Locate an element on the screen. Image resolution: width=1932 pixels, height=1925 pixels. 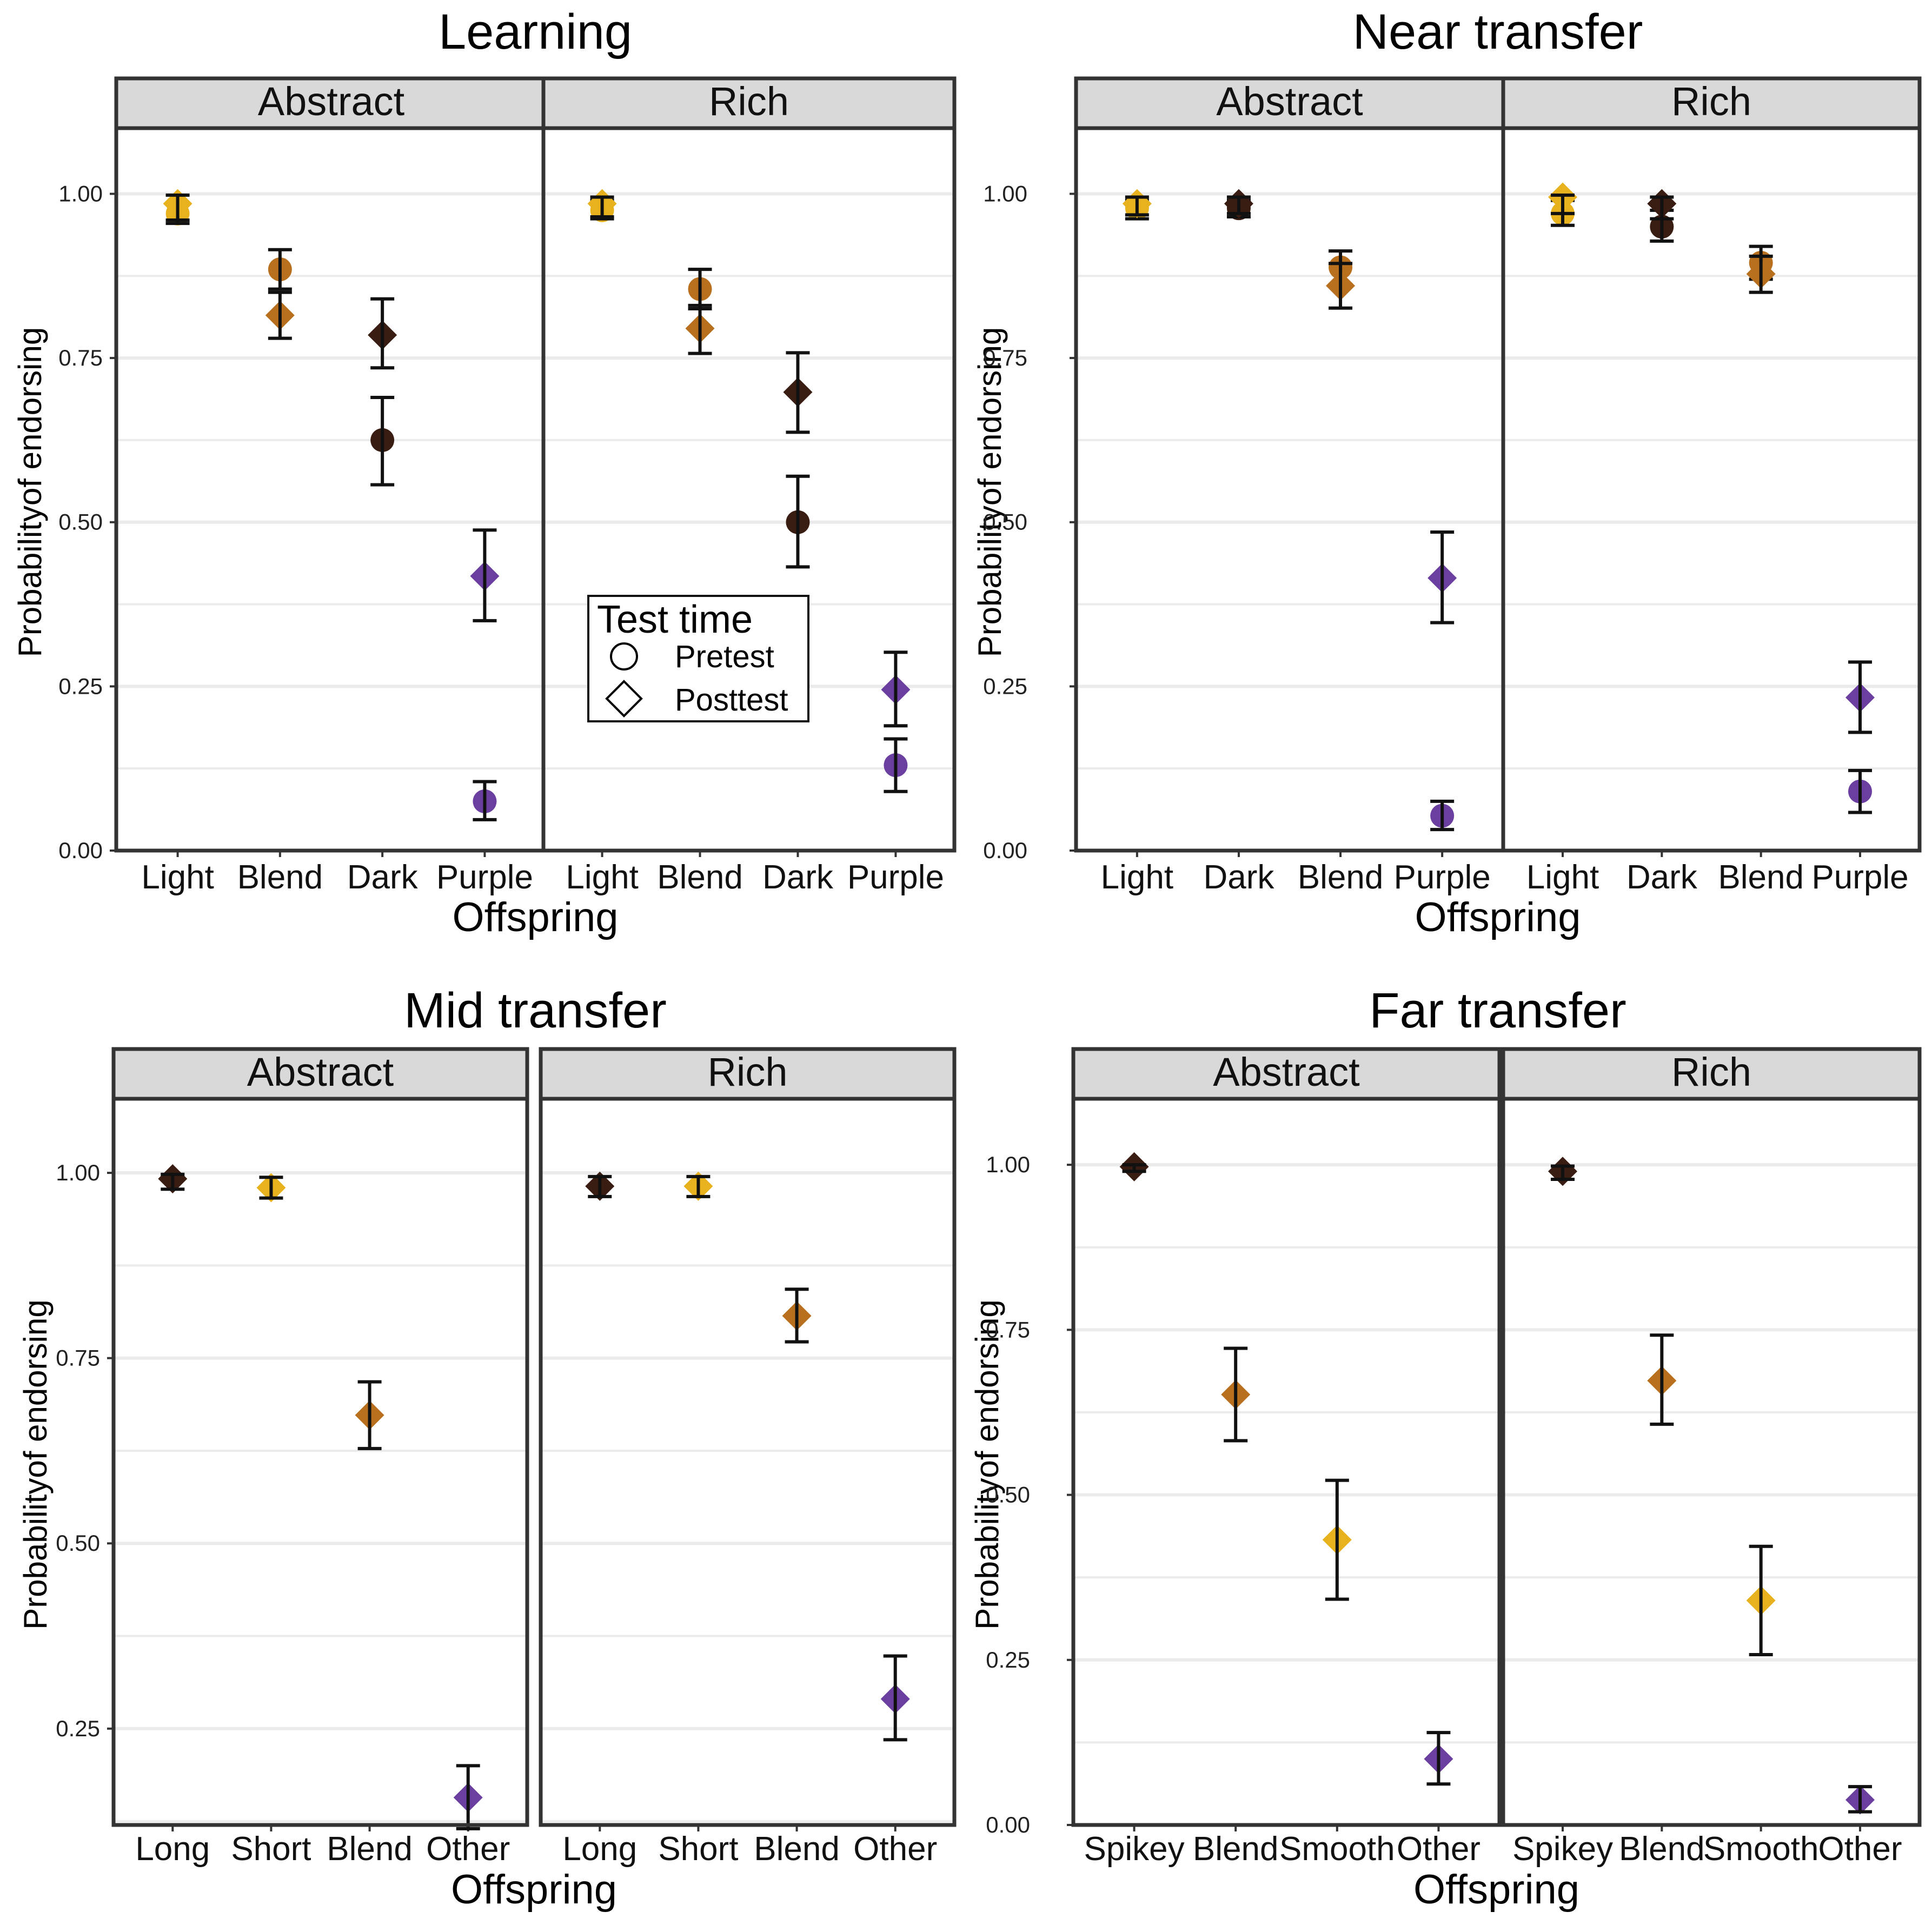
x-tick-label: Long is located at coordinates (599, 1849).